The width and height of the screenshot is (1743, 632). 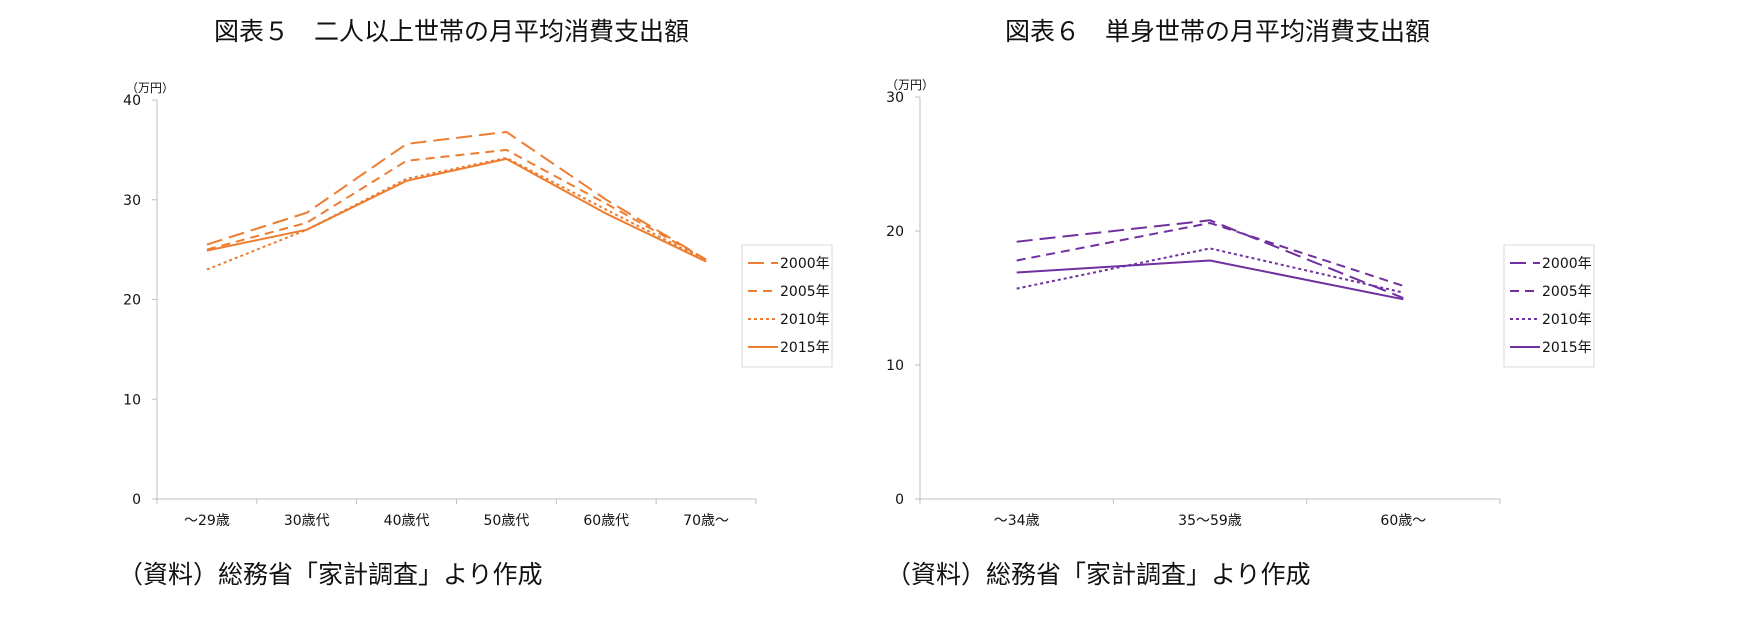 I want to click on x-tick-label: 30歳代, so click(x=307, y=521).